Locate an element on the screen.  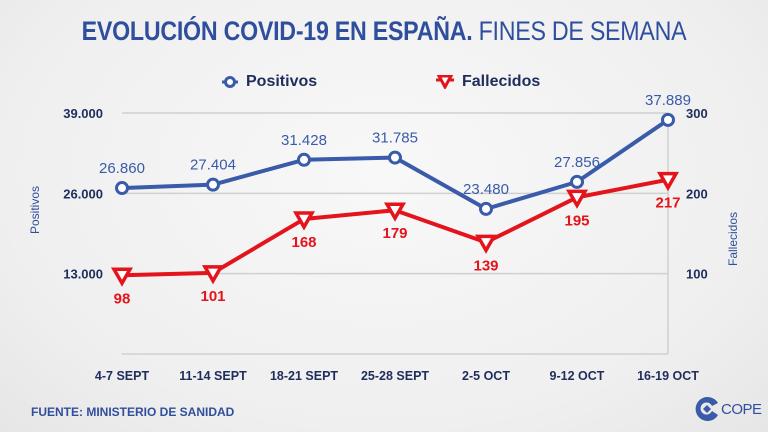
x-tick-label: 16-19 OCT is located at coordinates (668, 376).